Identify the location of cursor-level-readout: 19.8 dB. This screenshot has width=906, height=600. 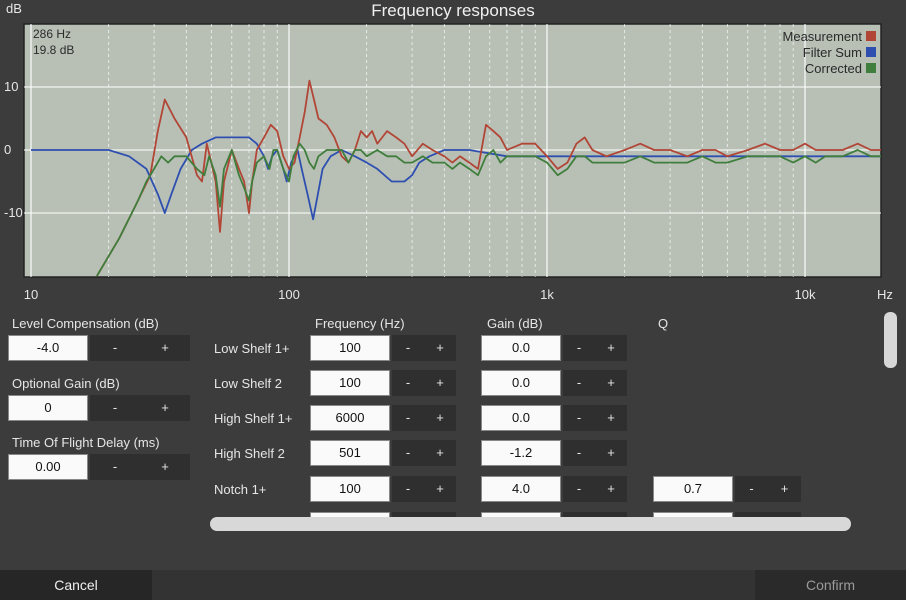
(53, 50).